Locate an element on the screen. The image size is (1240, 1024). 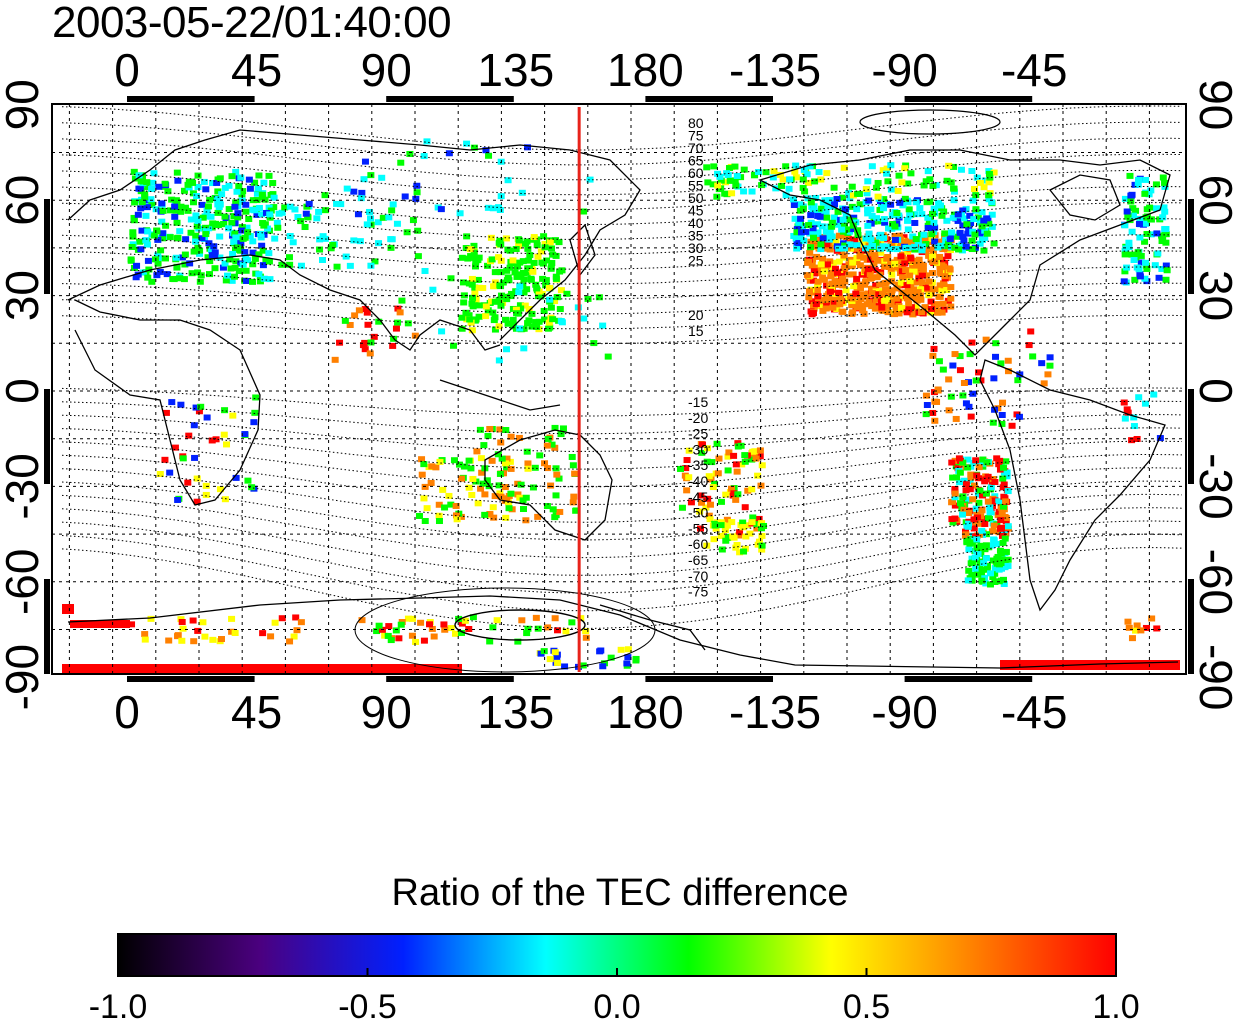
colorbar-tick-label: 1.0 is located at coordinates (1115, 1006).